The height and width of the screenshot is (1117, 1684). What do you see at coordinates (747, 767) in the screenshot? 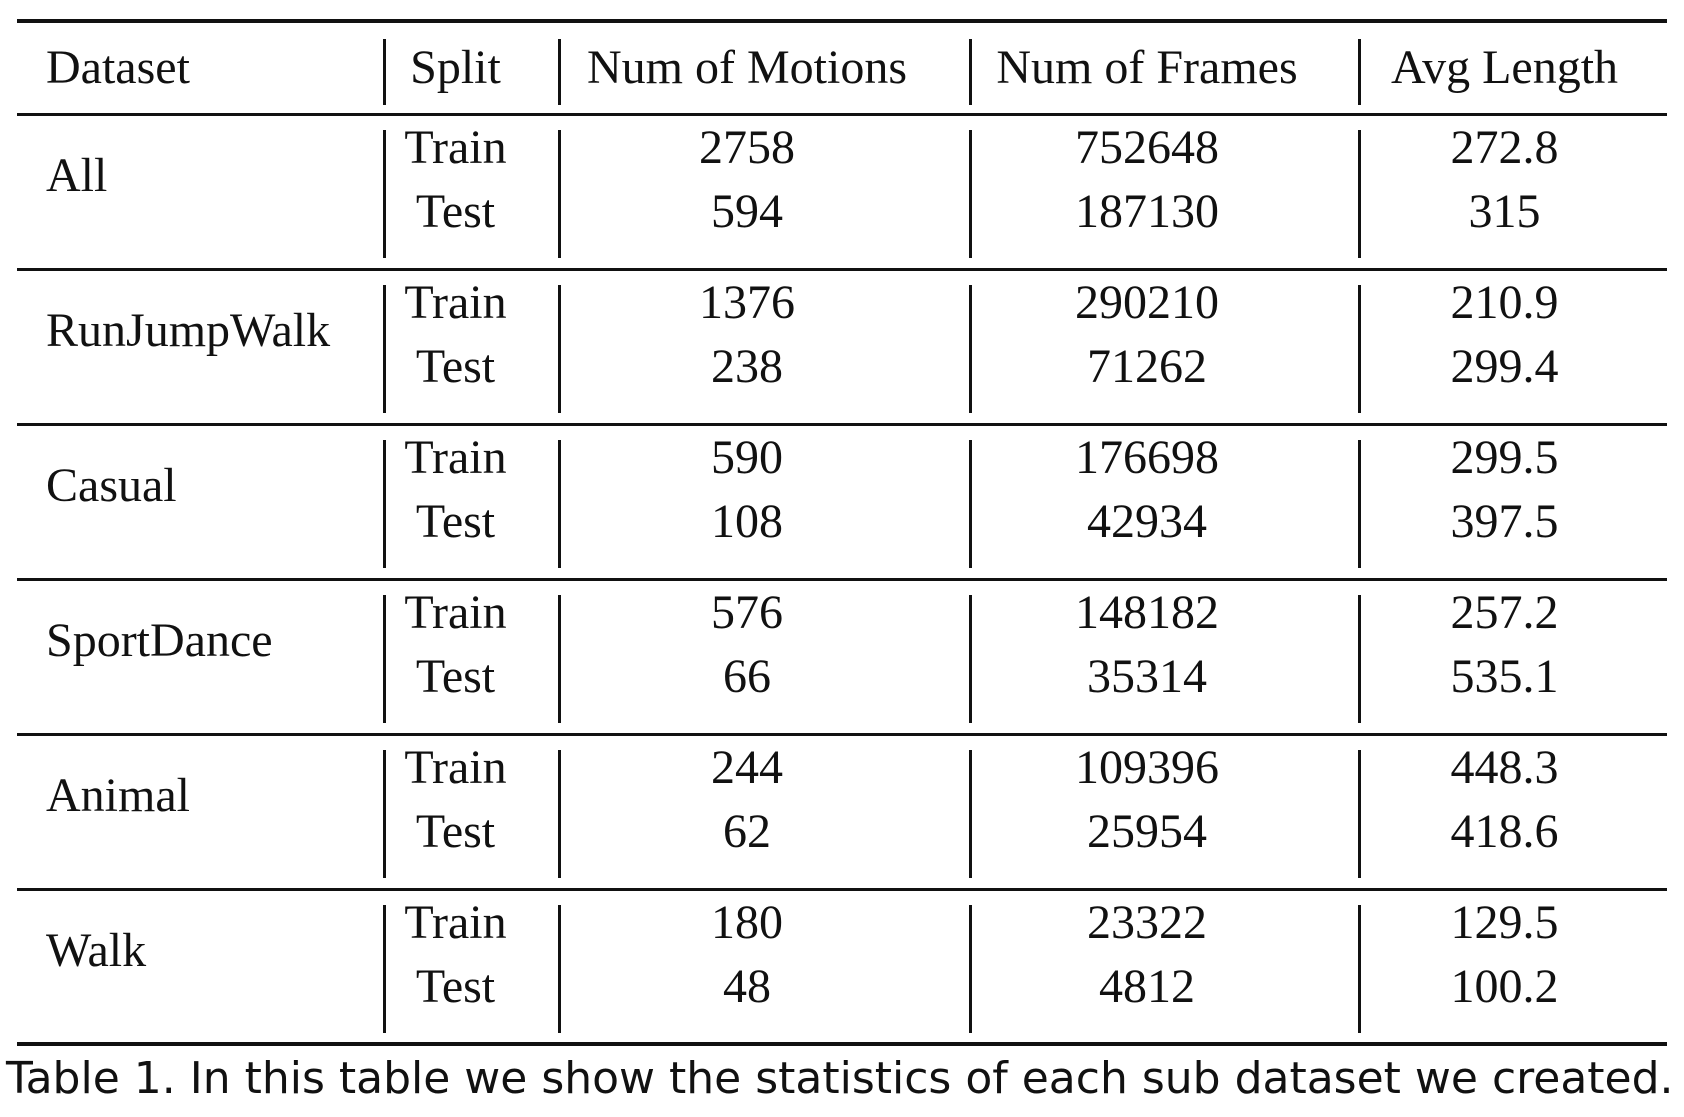
I see `motions-cell: 244` at bounding box center [747, 767].